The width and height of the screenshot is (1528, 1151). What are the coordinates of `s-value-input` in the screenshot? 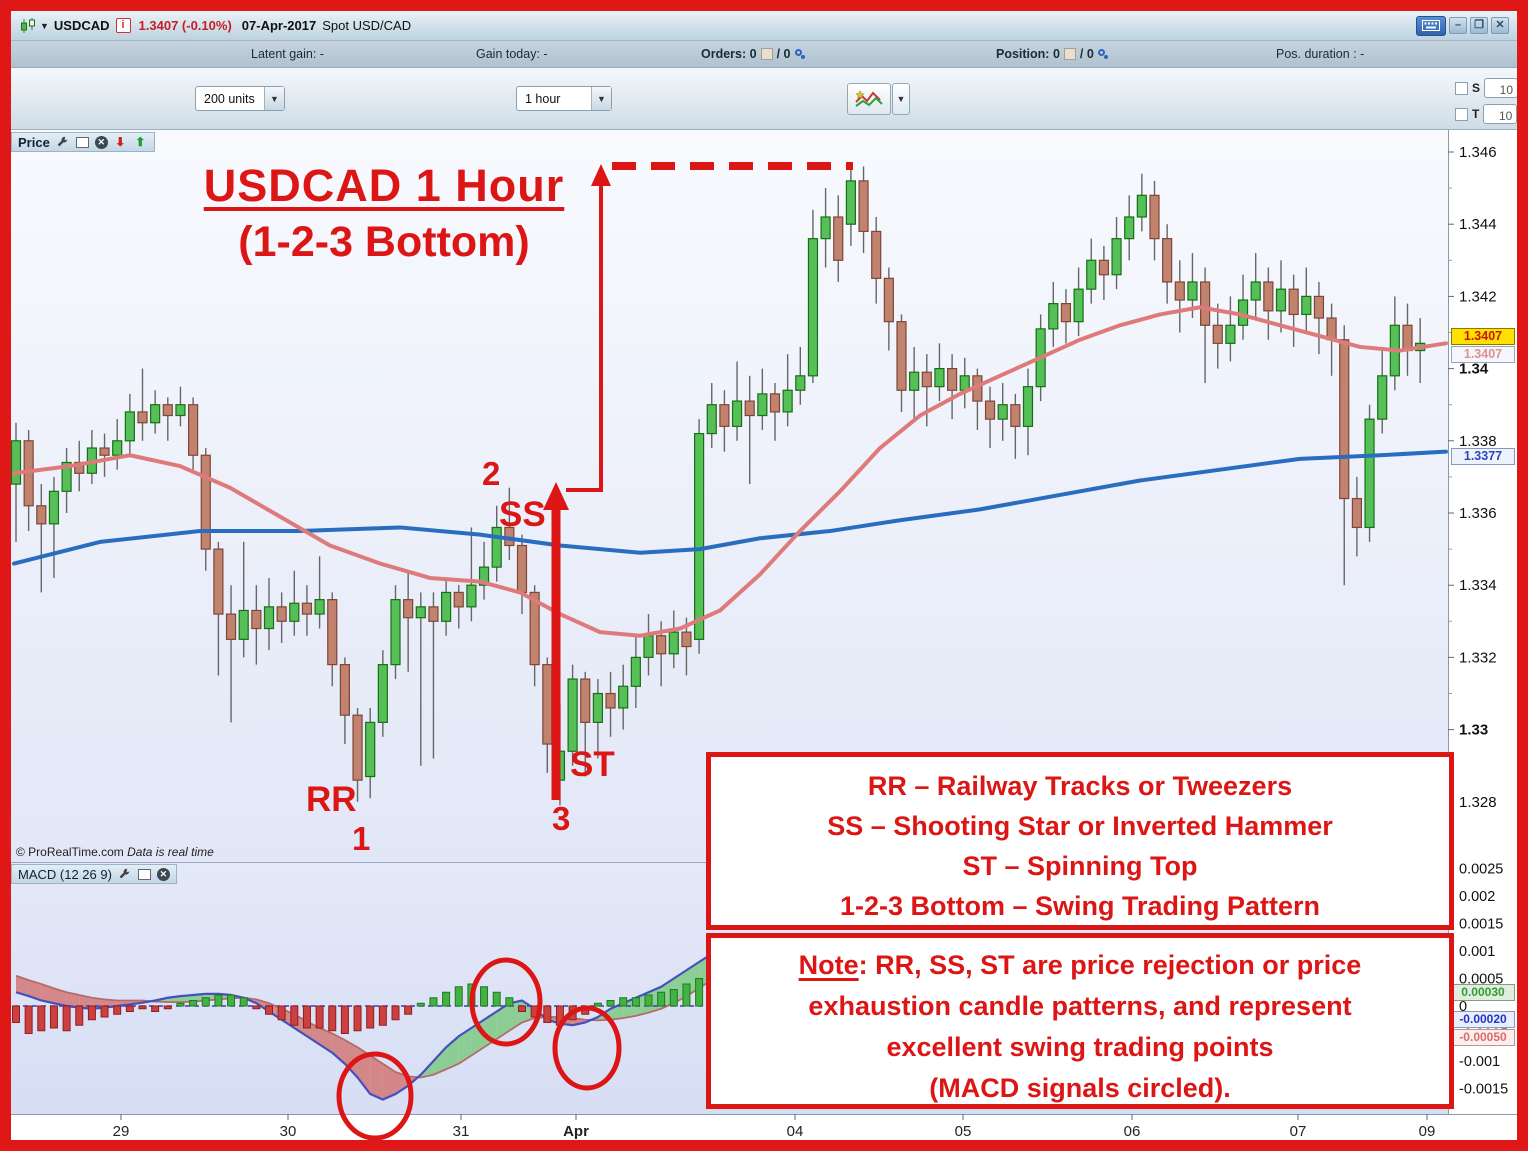 It's located at (1501, 88).